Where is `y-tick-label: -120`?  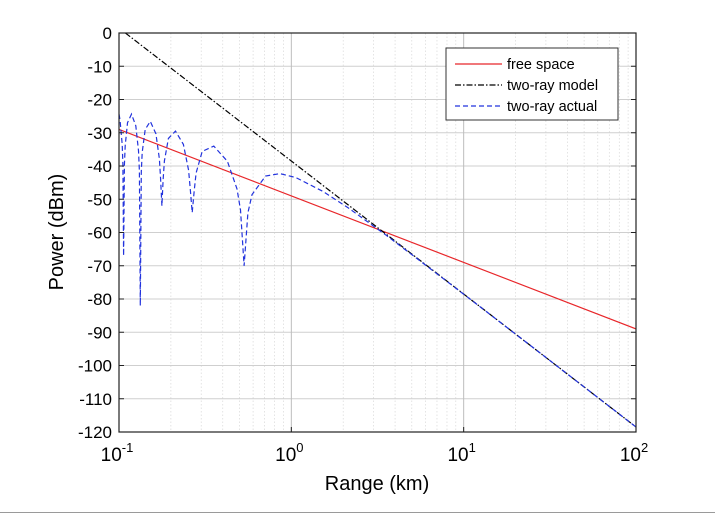 y-tick-label: -120 is located at coordinates (95, 432).